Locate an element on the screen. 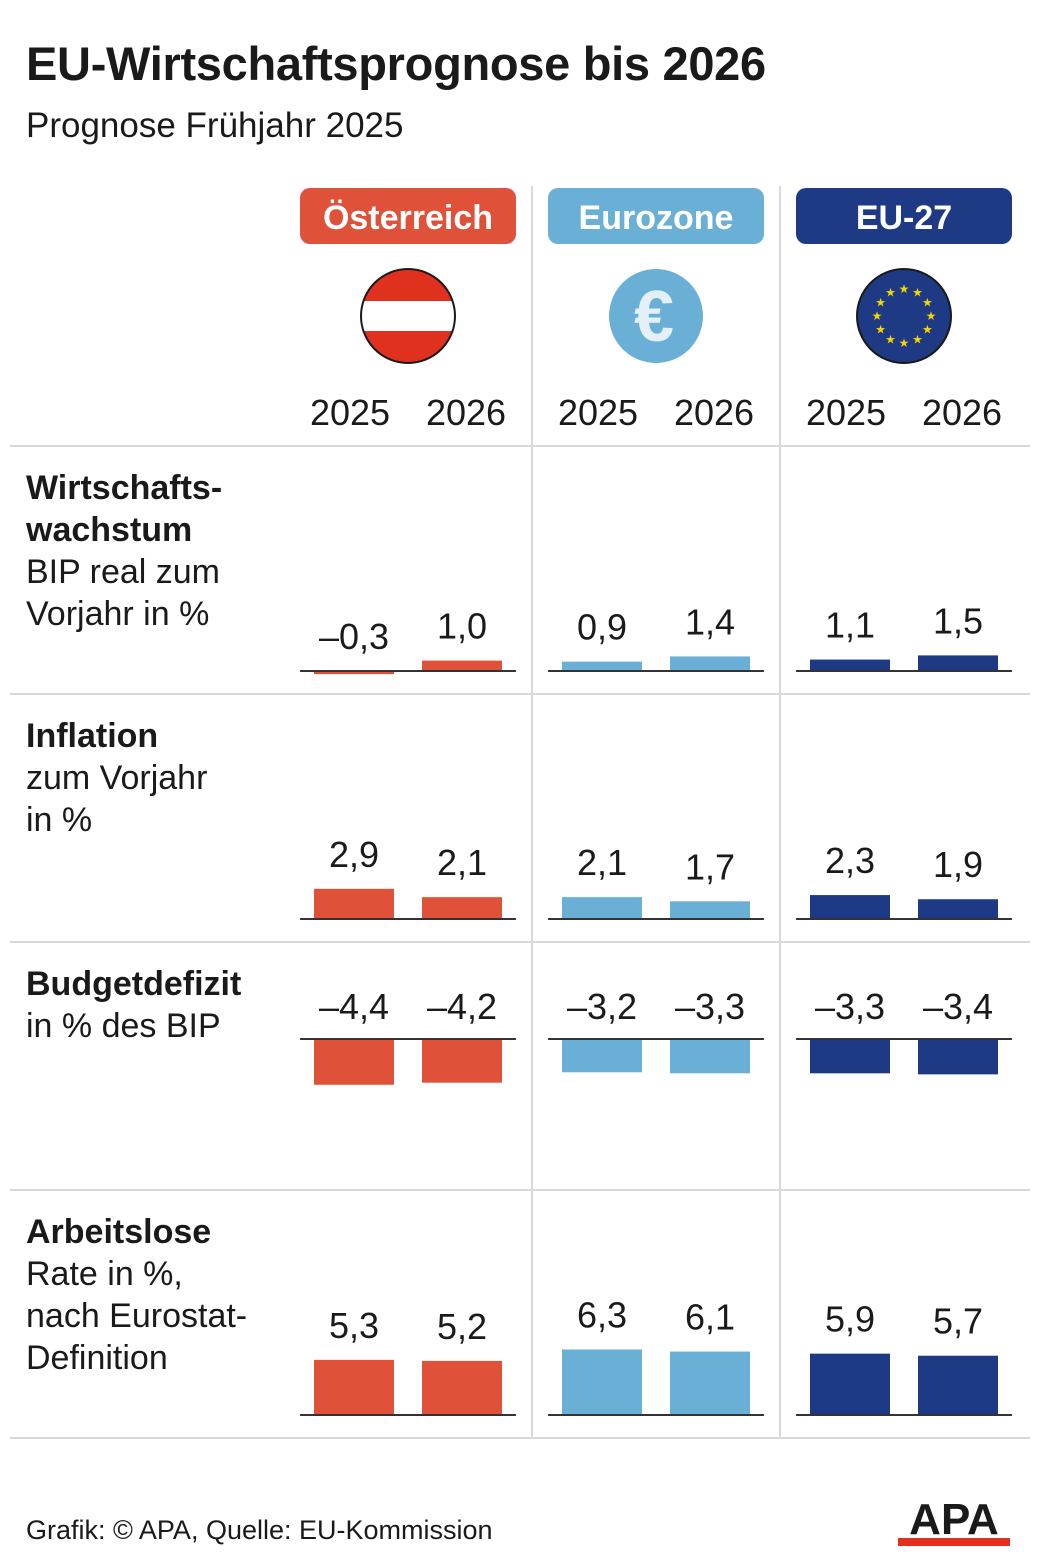 The height and width of the screenshot is (1560, 1040). euro-symbol: € is located at coordinates (654, 317).